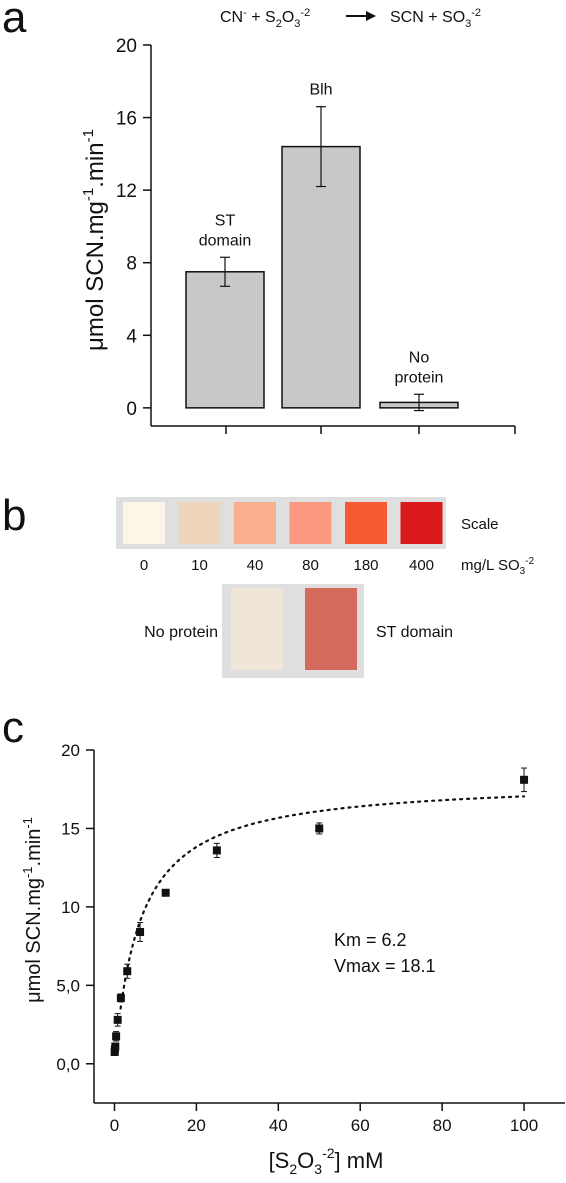 This screenshot has width=566, height=1183. I want to click on swatch-value: 180, so click(365, 565).